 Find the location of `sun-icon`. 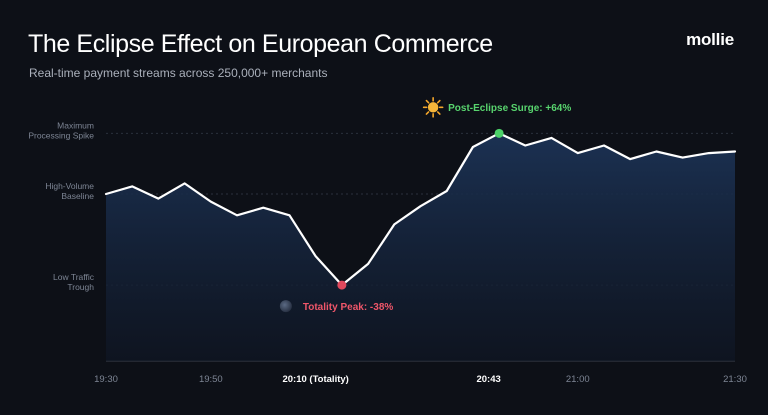

sun-icon is located at coordinates (433, 107).